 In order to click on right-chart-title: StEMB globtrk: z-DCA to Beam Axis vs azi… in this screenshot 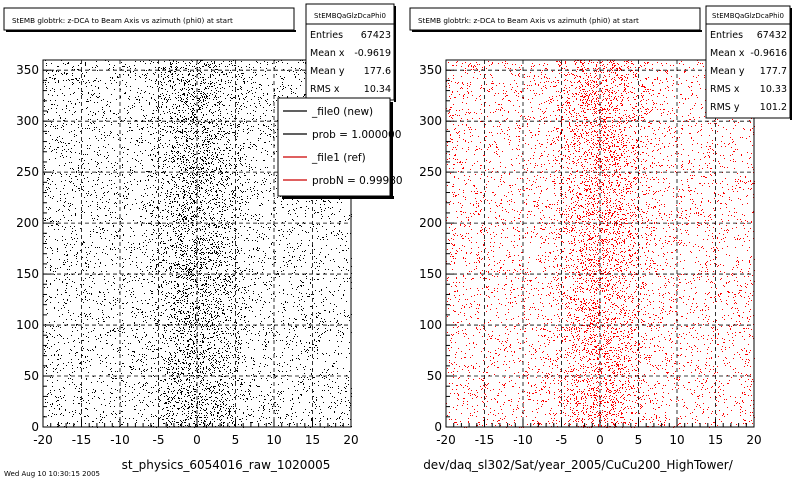, I will do `click(528, 20)`.